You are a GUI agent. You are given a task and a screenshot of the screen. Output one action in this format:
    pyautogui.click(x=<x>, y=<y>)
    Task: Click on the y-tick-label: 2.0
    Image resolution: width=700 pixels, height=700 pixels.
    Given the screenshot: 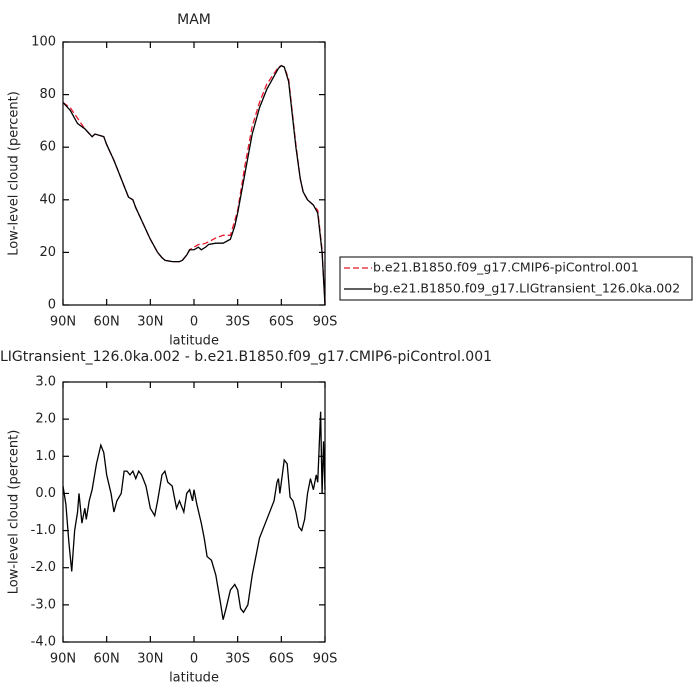 What is the action you would take?
    pyautogui.click(x=45, y=419)
    